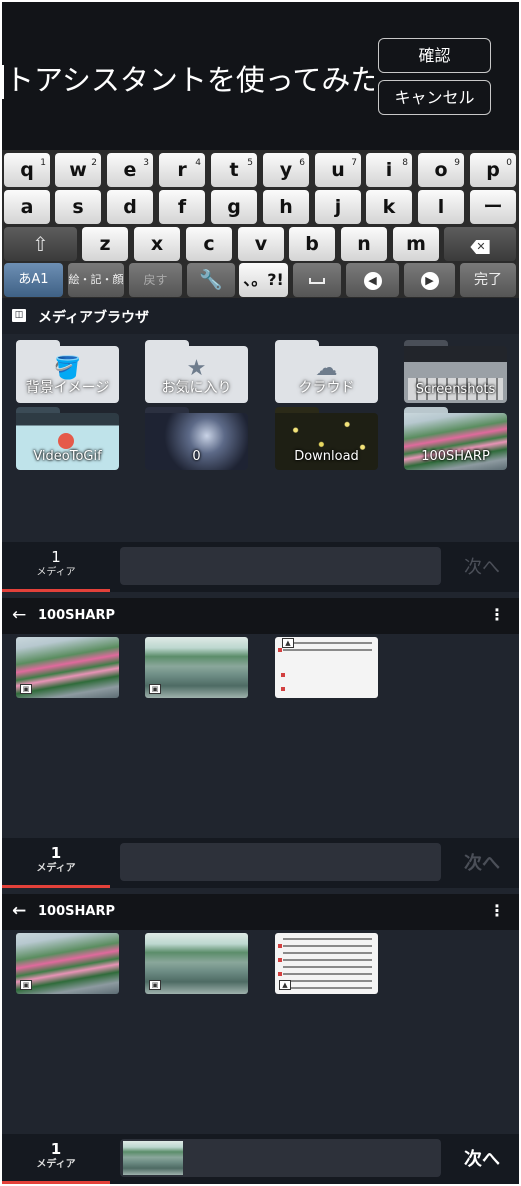 The width and height of the screenshot is (521, 1186). I want to click on wrench-icon: 🔧, so click(211, 280).